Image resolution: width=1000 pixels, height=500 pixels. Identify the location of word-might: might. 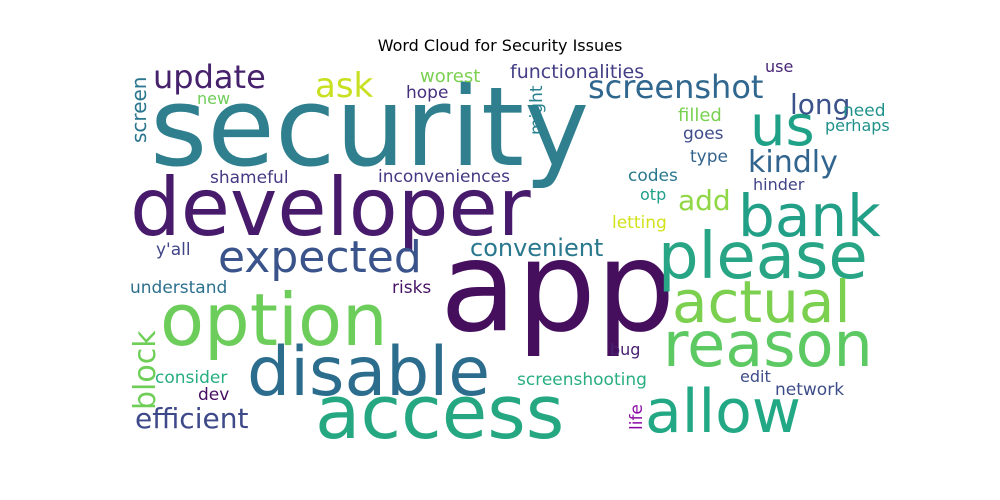
(537, 110).